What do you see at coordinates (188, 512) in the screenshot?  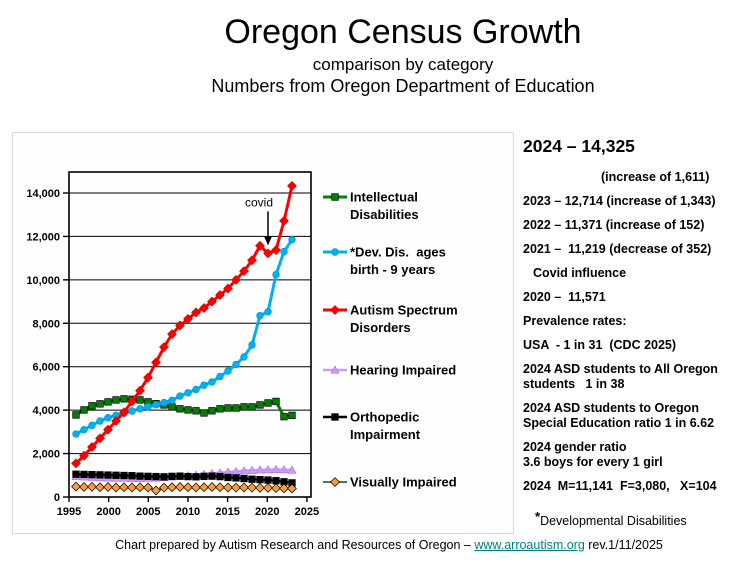 I see `svg-text: 2010` at bounding box center [188, 512].